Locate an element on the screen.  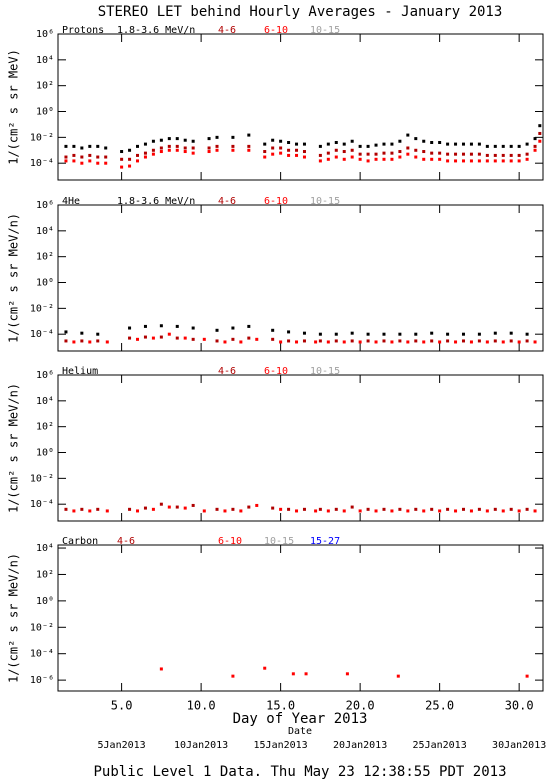
y-tick-label: 10⁶ is located at coordinates (45, 375).